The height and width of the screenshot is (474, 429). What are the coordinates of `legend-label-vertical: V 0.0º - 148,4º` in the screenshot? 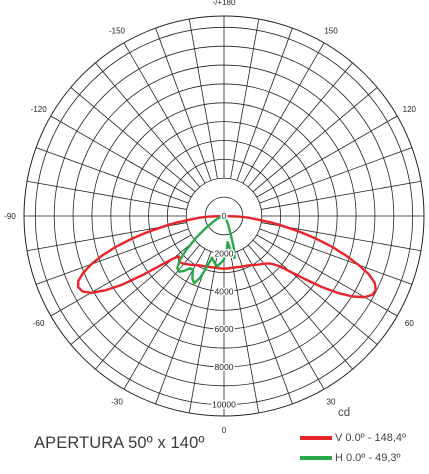 It's located at (371, 438).